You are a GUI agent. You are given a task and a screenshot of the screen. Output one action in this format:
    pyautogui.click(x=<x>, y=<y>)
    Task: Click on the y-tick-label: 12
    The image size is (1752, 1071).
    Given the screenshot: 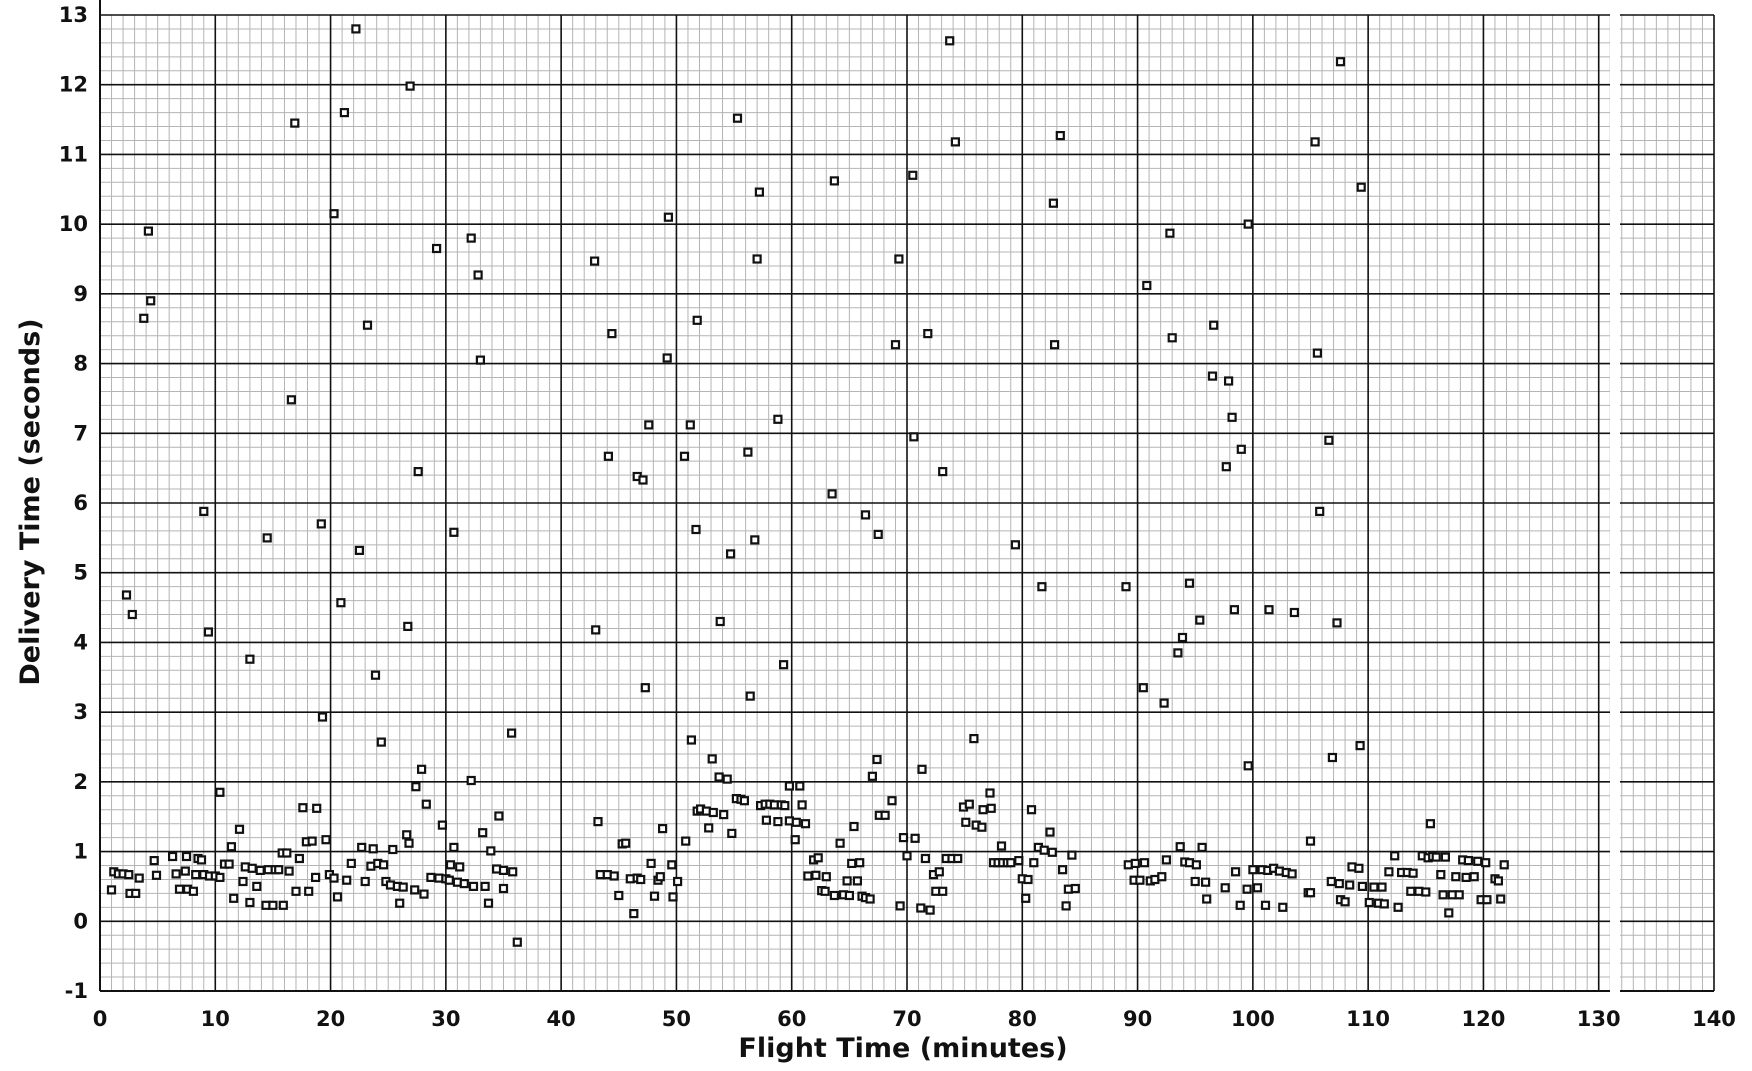 What is the action you would take?
    pyautogui.click(x=73, y=85)
    